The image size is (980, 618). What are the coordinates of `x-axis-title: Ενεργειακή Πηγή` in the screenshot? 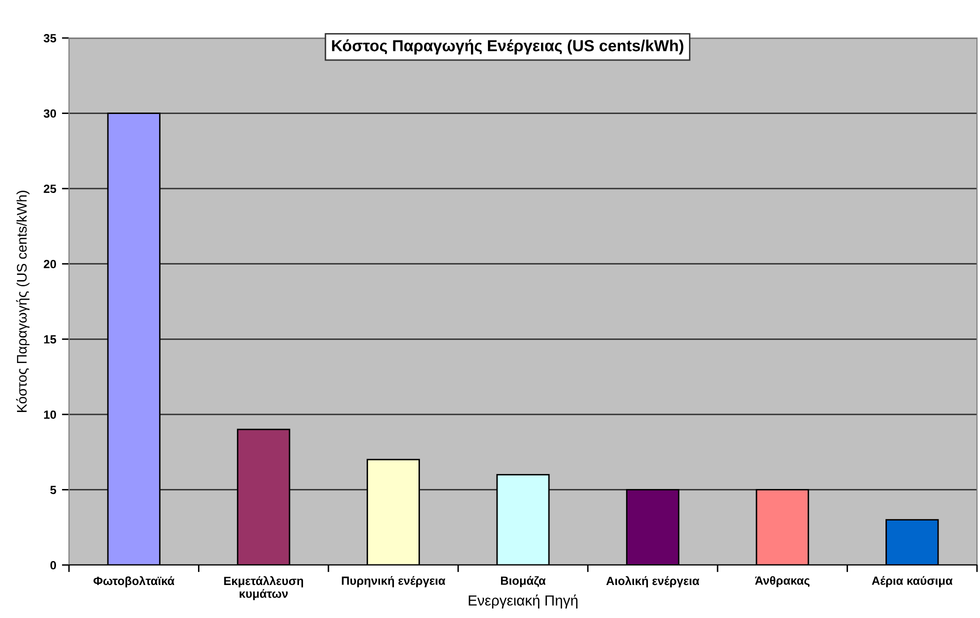 It's located at (523, 601).